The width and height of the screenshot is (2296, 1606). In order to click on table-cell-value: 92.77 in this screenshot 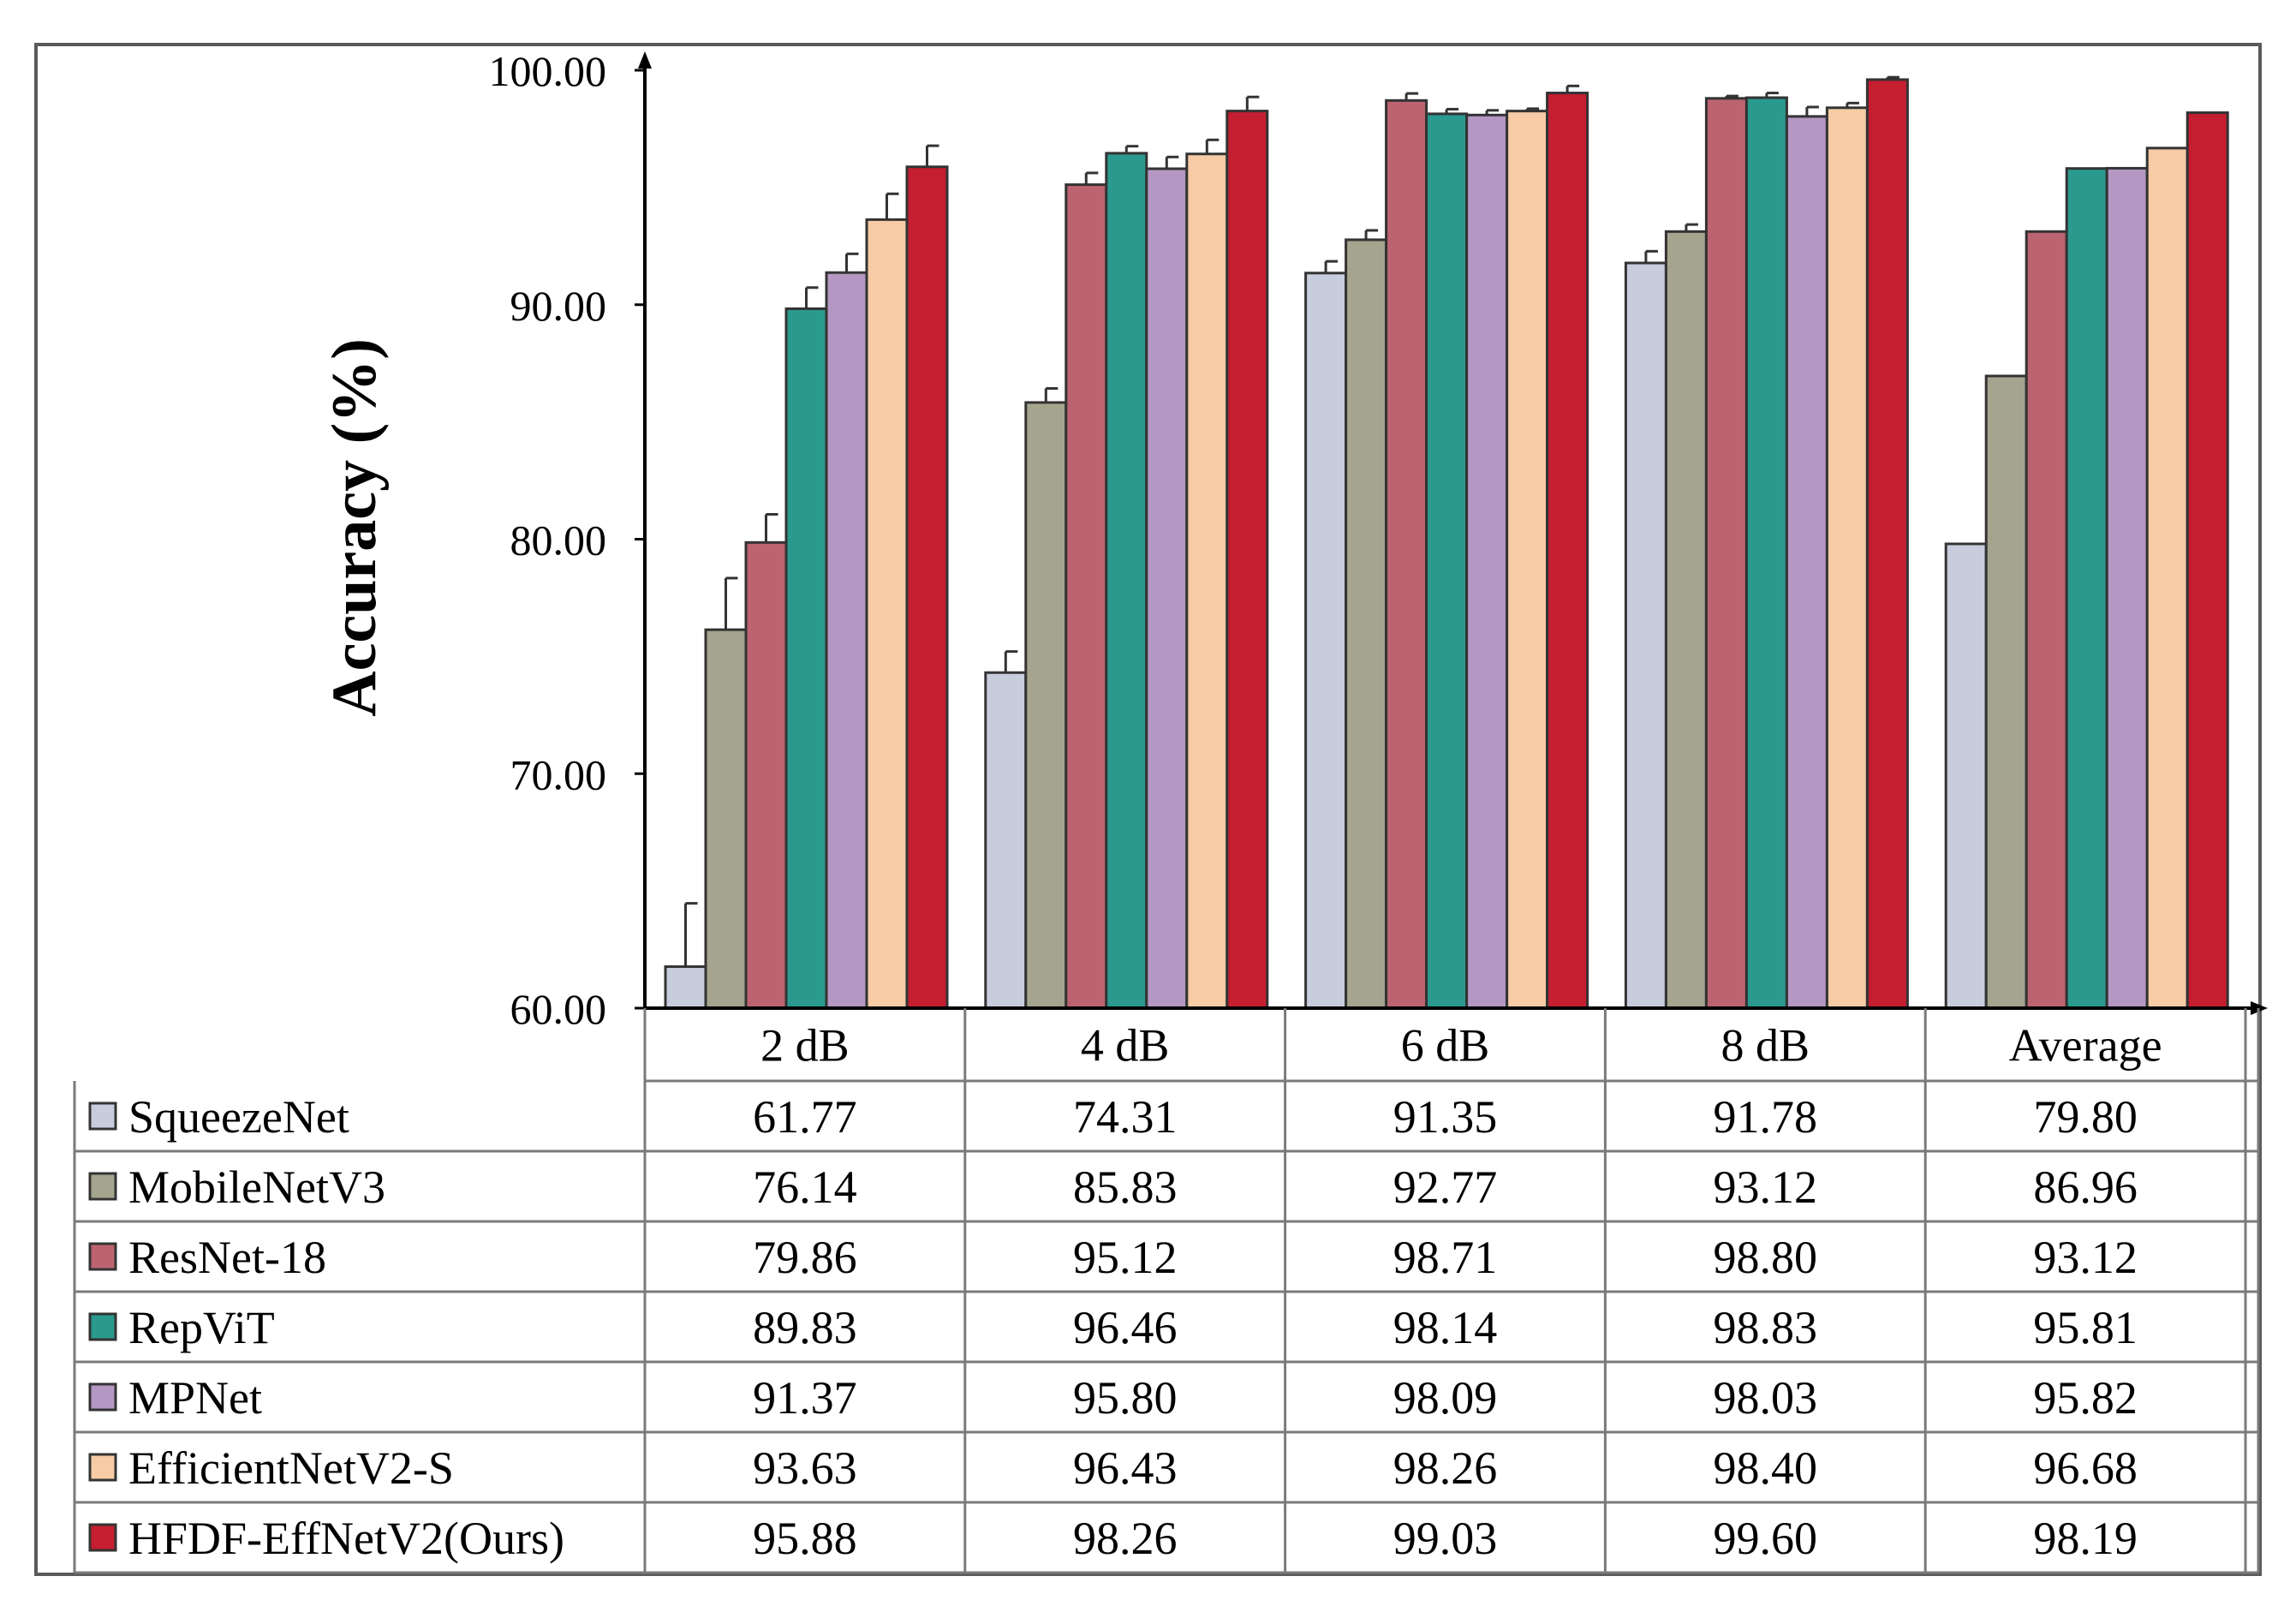, I will do `click(1445, 1187)`.